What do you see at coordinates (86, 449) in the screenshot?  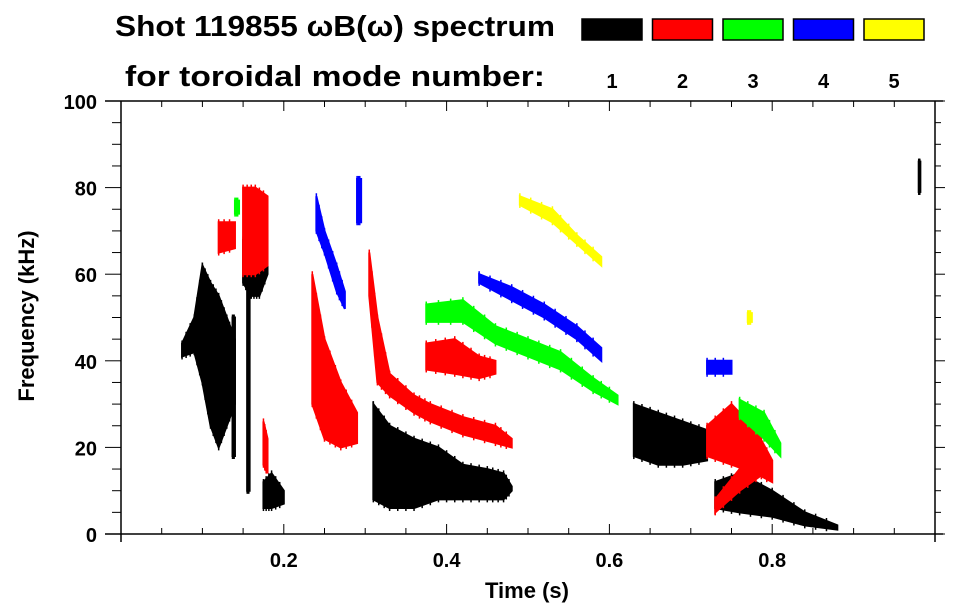 I see `y-tick-label: 20` at bounding box center [86, 449].